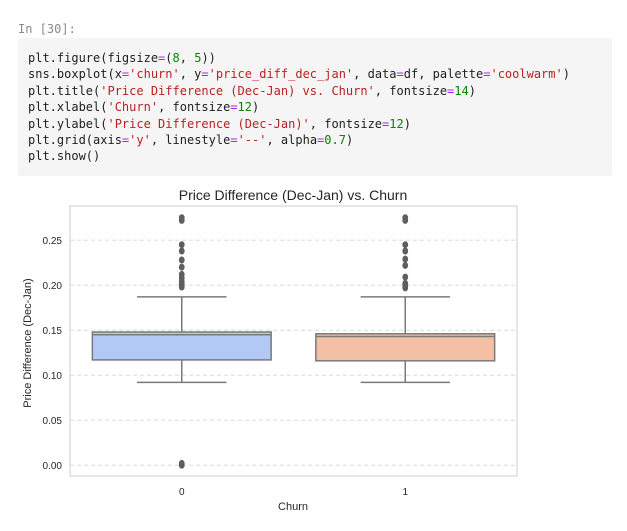  I want to click on x-axis-label: Churn, so click(293, 507).